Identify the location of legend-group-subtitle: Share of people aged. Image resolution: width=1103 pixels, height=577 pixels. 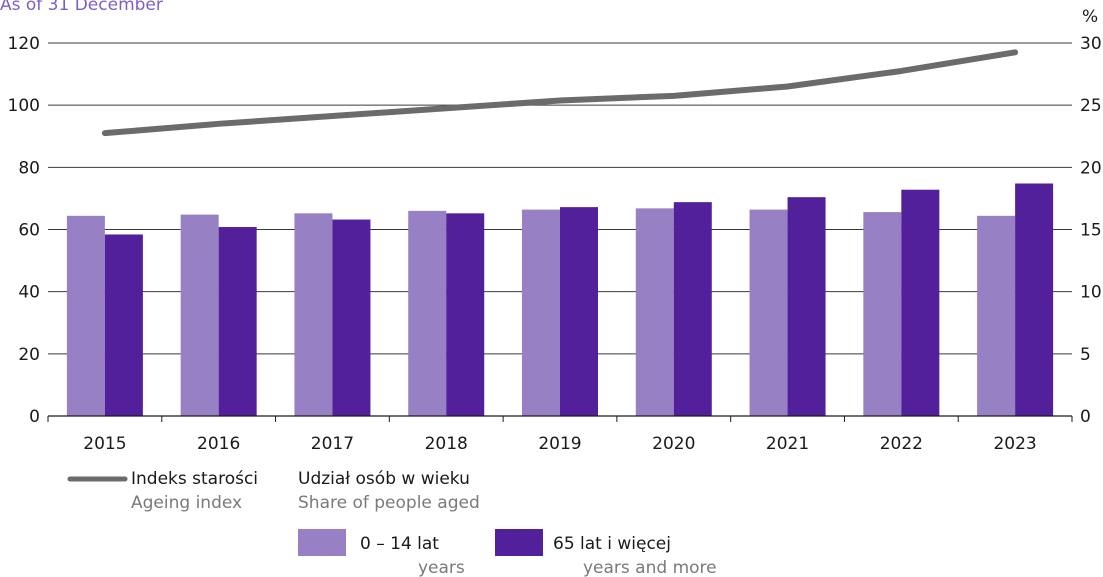
(389, 503).